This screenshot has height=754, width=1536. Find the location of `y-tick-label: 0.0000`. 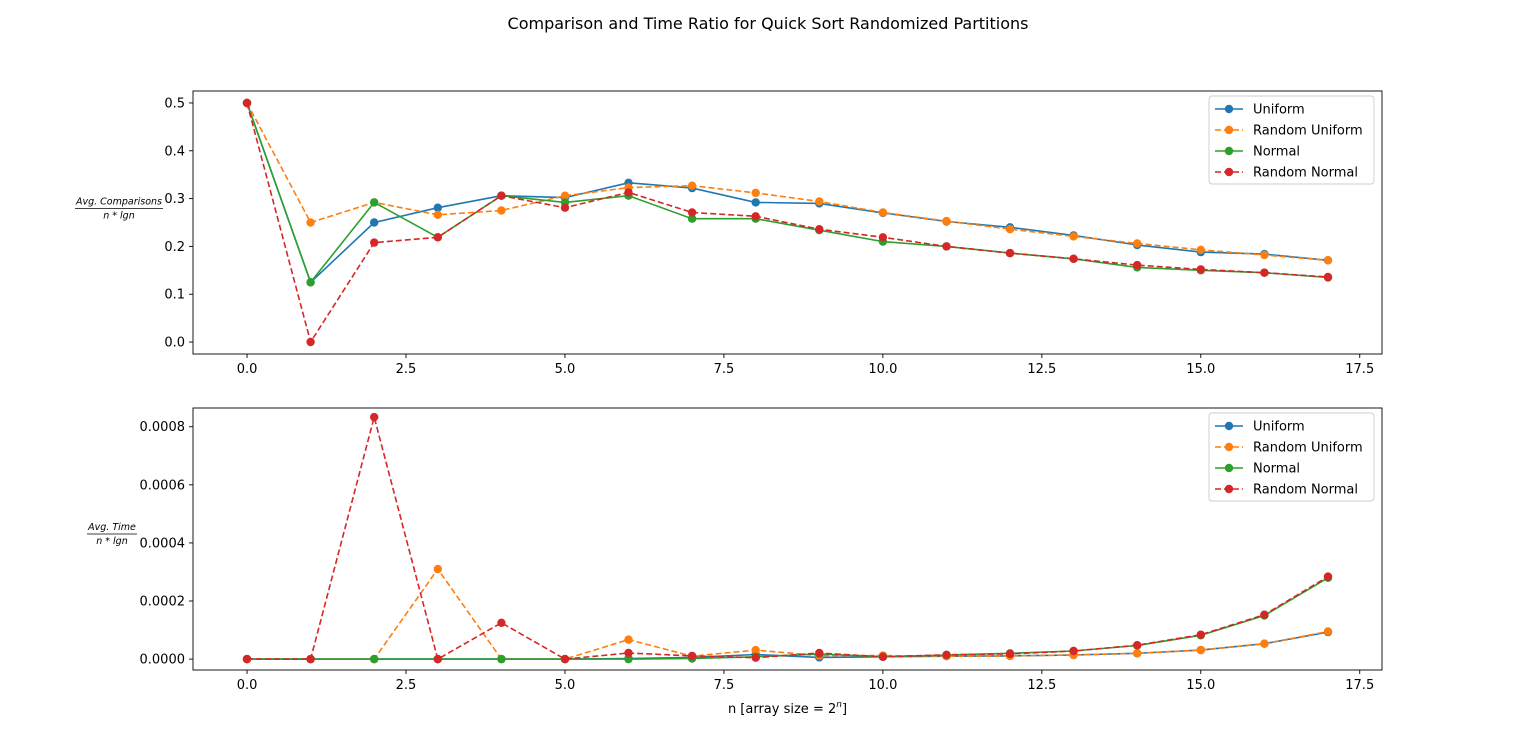

y-tick-label: 0.0000 is located at coordinates (163, 660).